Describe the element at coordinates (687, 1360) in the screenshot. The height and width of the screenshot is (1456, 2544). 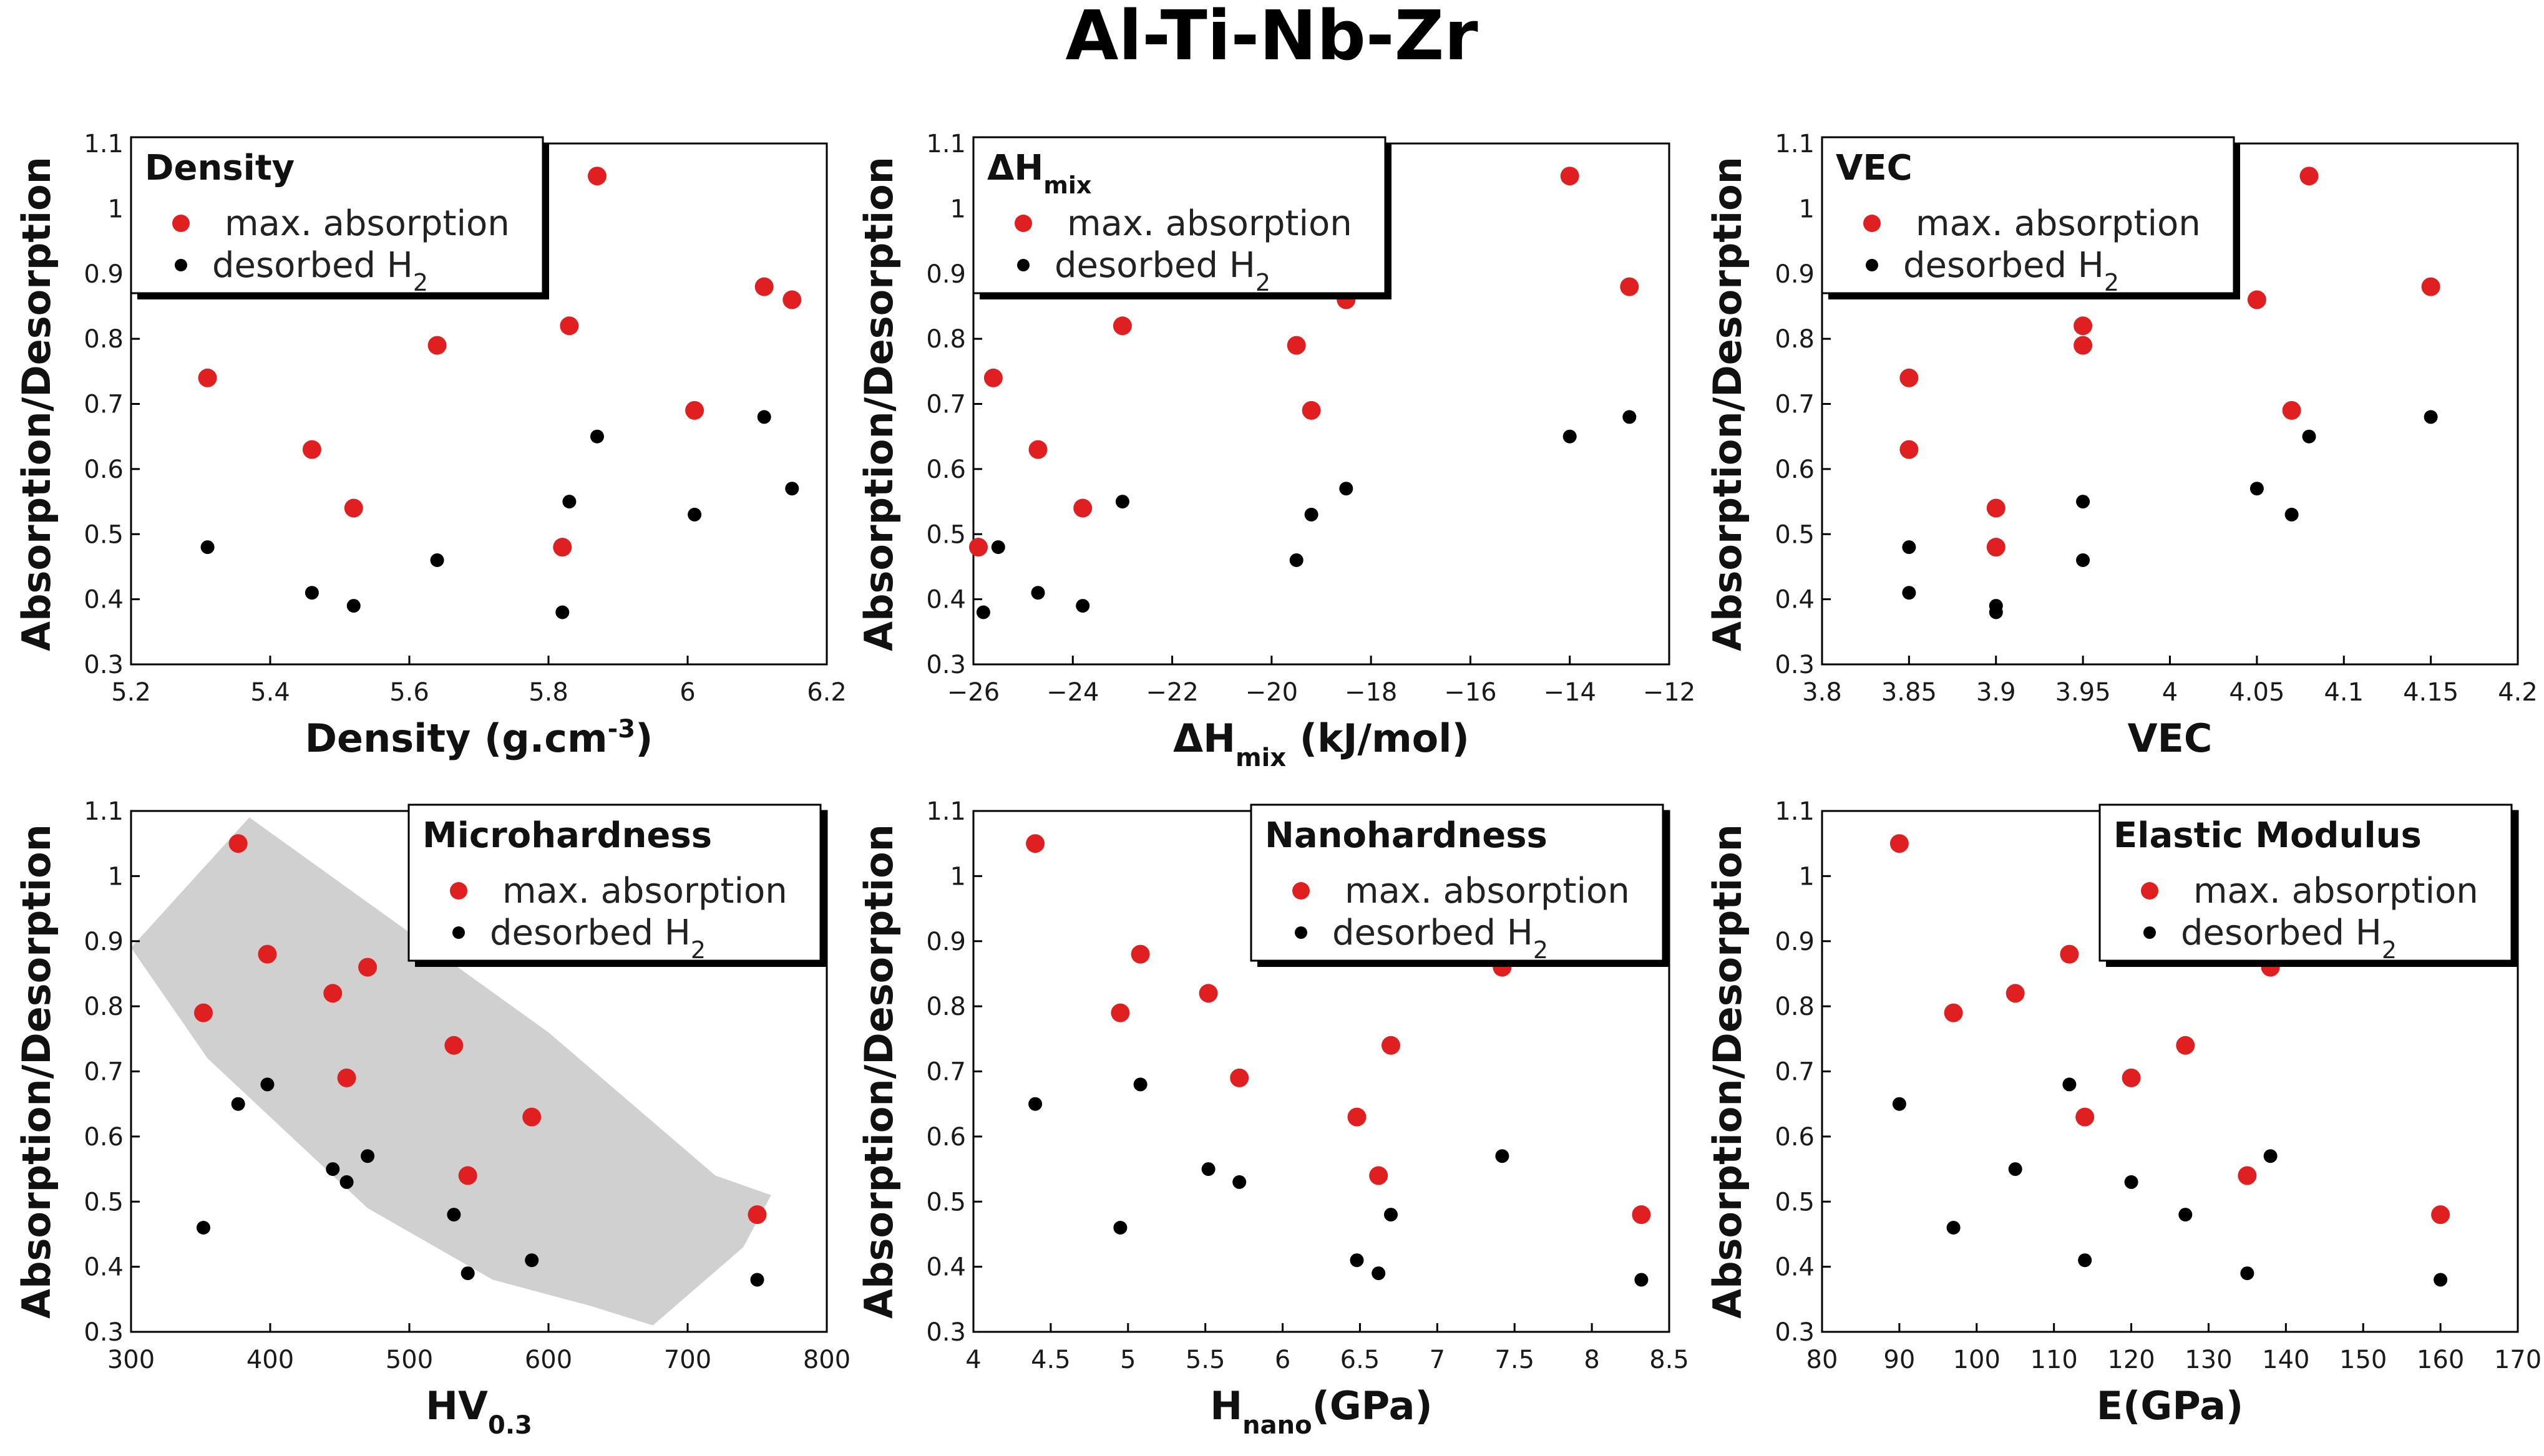
I see `x-tick-label: 700` at that location.